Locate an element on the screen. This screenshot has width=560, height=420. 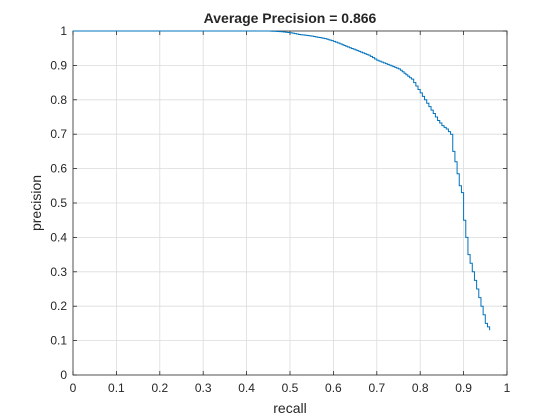
y-tick-label: 0 is located at coordinates (63, 375).